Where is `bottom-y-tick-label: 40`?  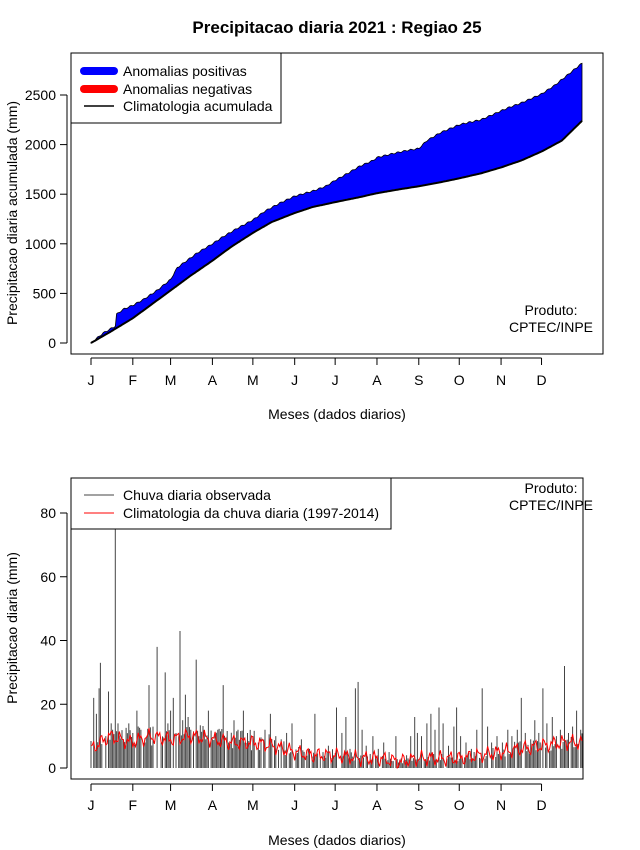
bottom-y-tick-label: 40 is located at coordinates (48, 641).